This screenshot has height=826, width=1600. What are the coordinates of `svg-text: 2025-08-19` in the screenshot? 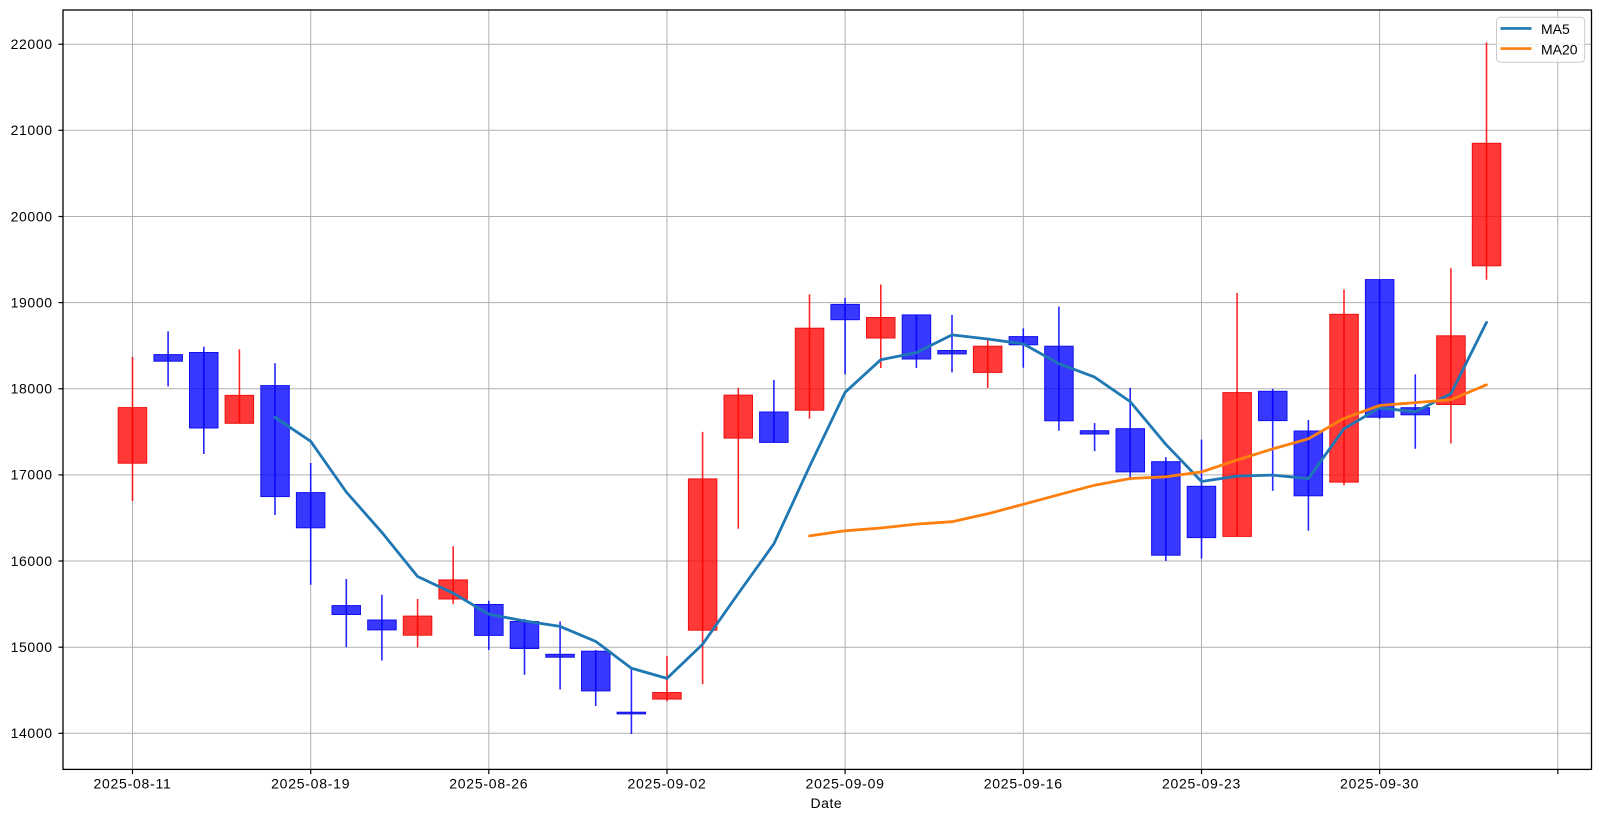 It's located at (310, 784).